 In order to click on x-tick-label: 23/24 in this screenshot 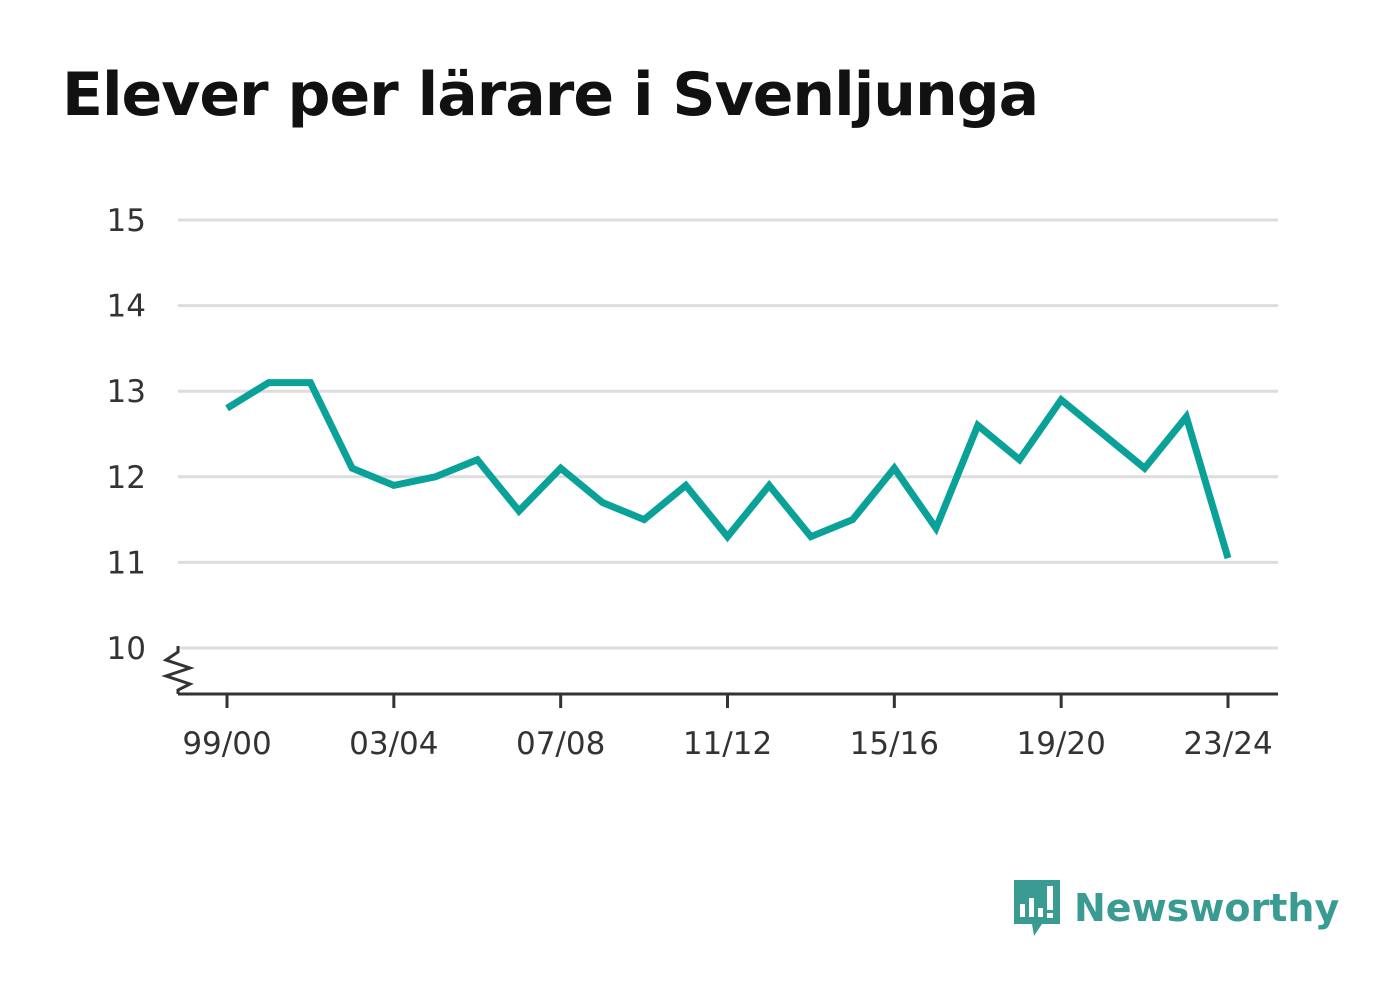, I will do `click(1227, 744)`.